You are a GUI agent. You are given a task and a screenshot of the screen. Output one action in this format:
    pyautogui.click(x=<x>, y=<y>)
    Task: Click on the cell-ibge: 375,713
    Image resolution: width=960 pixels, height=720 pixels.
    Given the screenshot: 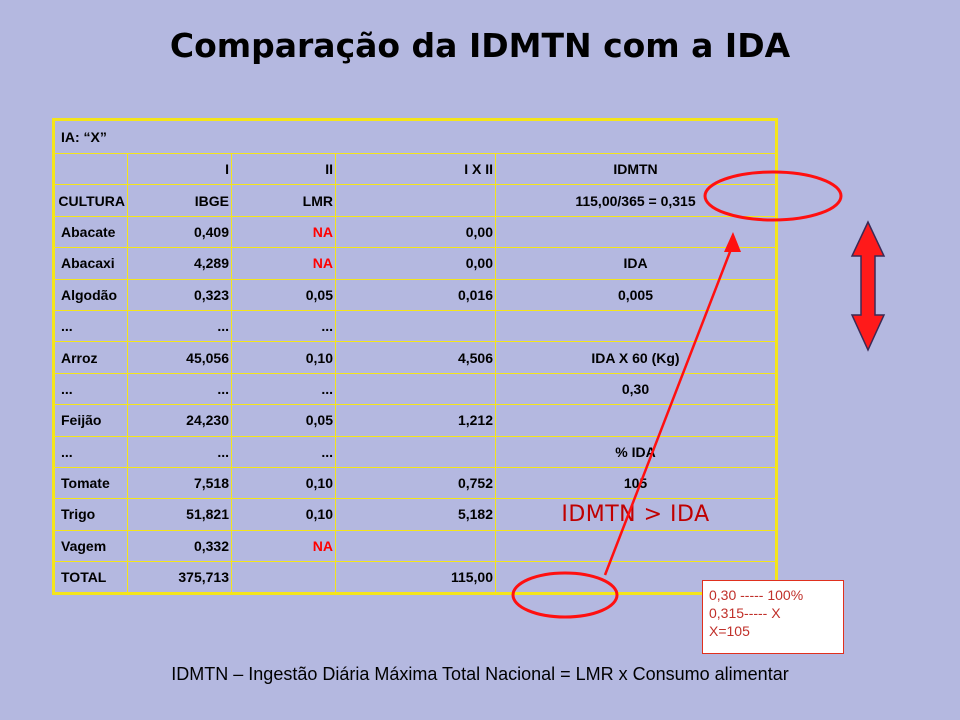 What is the action you would take?
    pyautogui.click(x=179, y=578)
    